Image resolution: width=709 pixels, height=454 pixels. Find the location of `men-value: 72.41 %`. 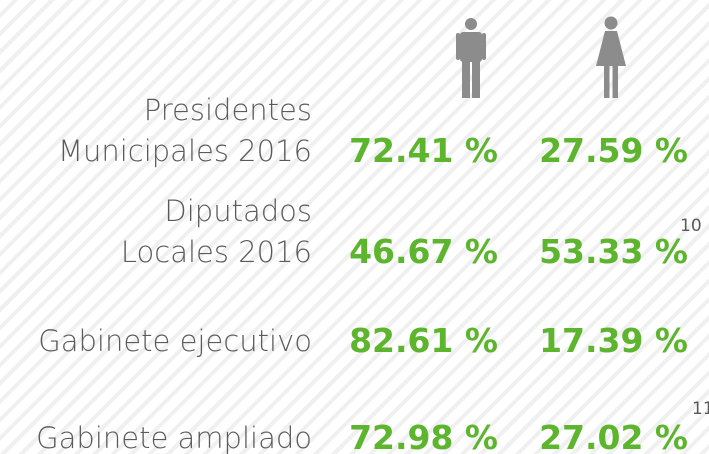

men-value: 72.41 % is located at coordinates (423, 150).